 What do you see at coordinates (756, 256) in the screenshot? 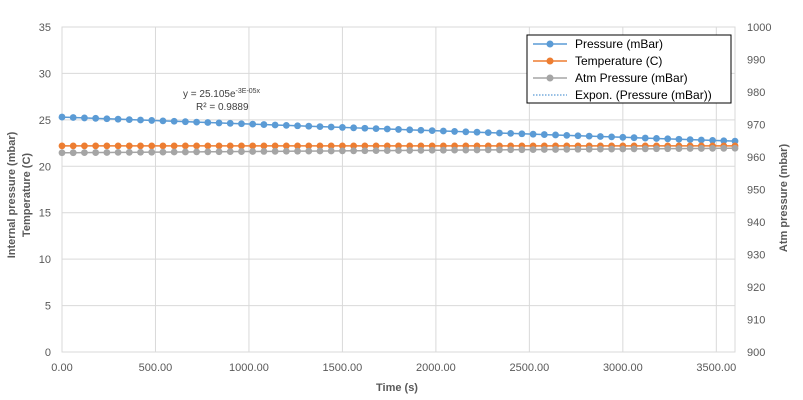
I see `y-right-tick-label: 930` at bounding box center [756, 256].